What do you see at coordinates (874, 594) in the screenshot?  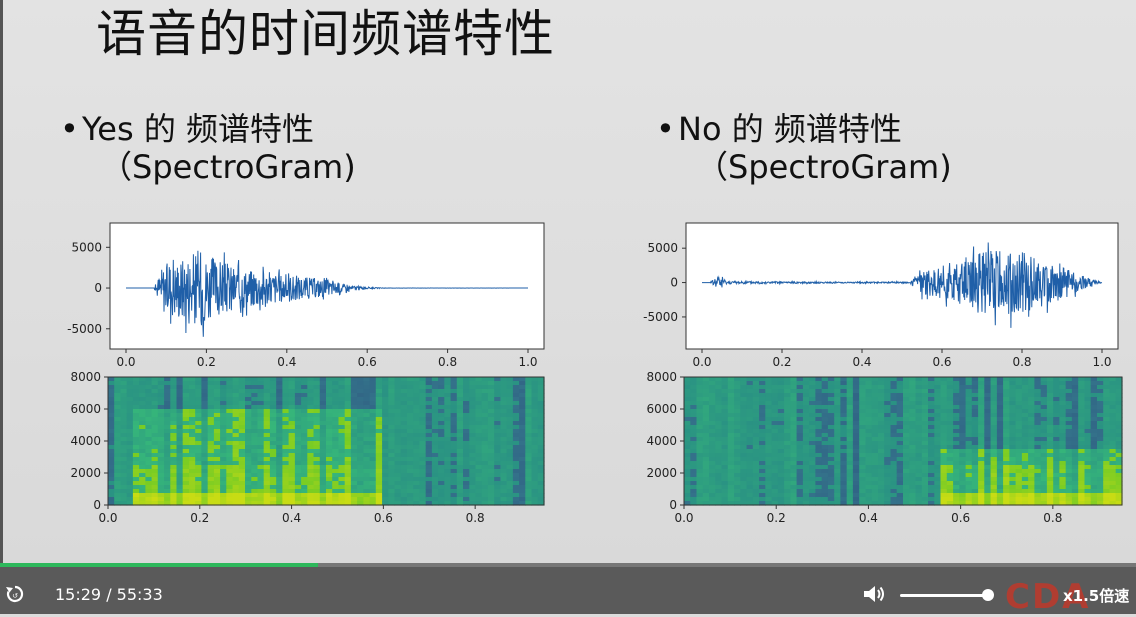 I see `volume-icon` at bounding box center [874, 594].